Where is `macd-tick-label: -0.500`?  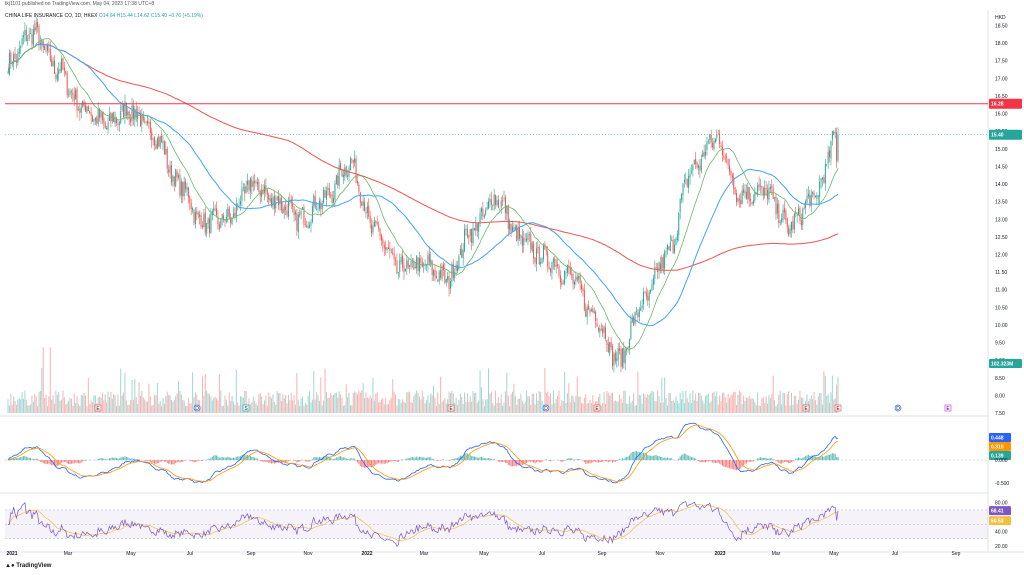
macd-tick-label: -0.500 is located at coordinates (1002, 484).